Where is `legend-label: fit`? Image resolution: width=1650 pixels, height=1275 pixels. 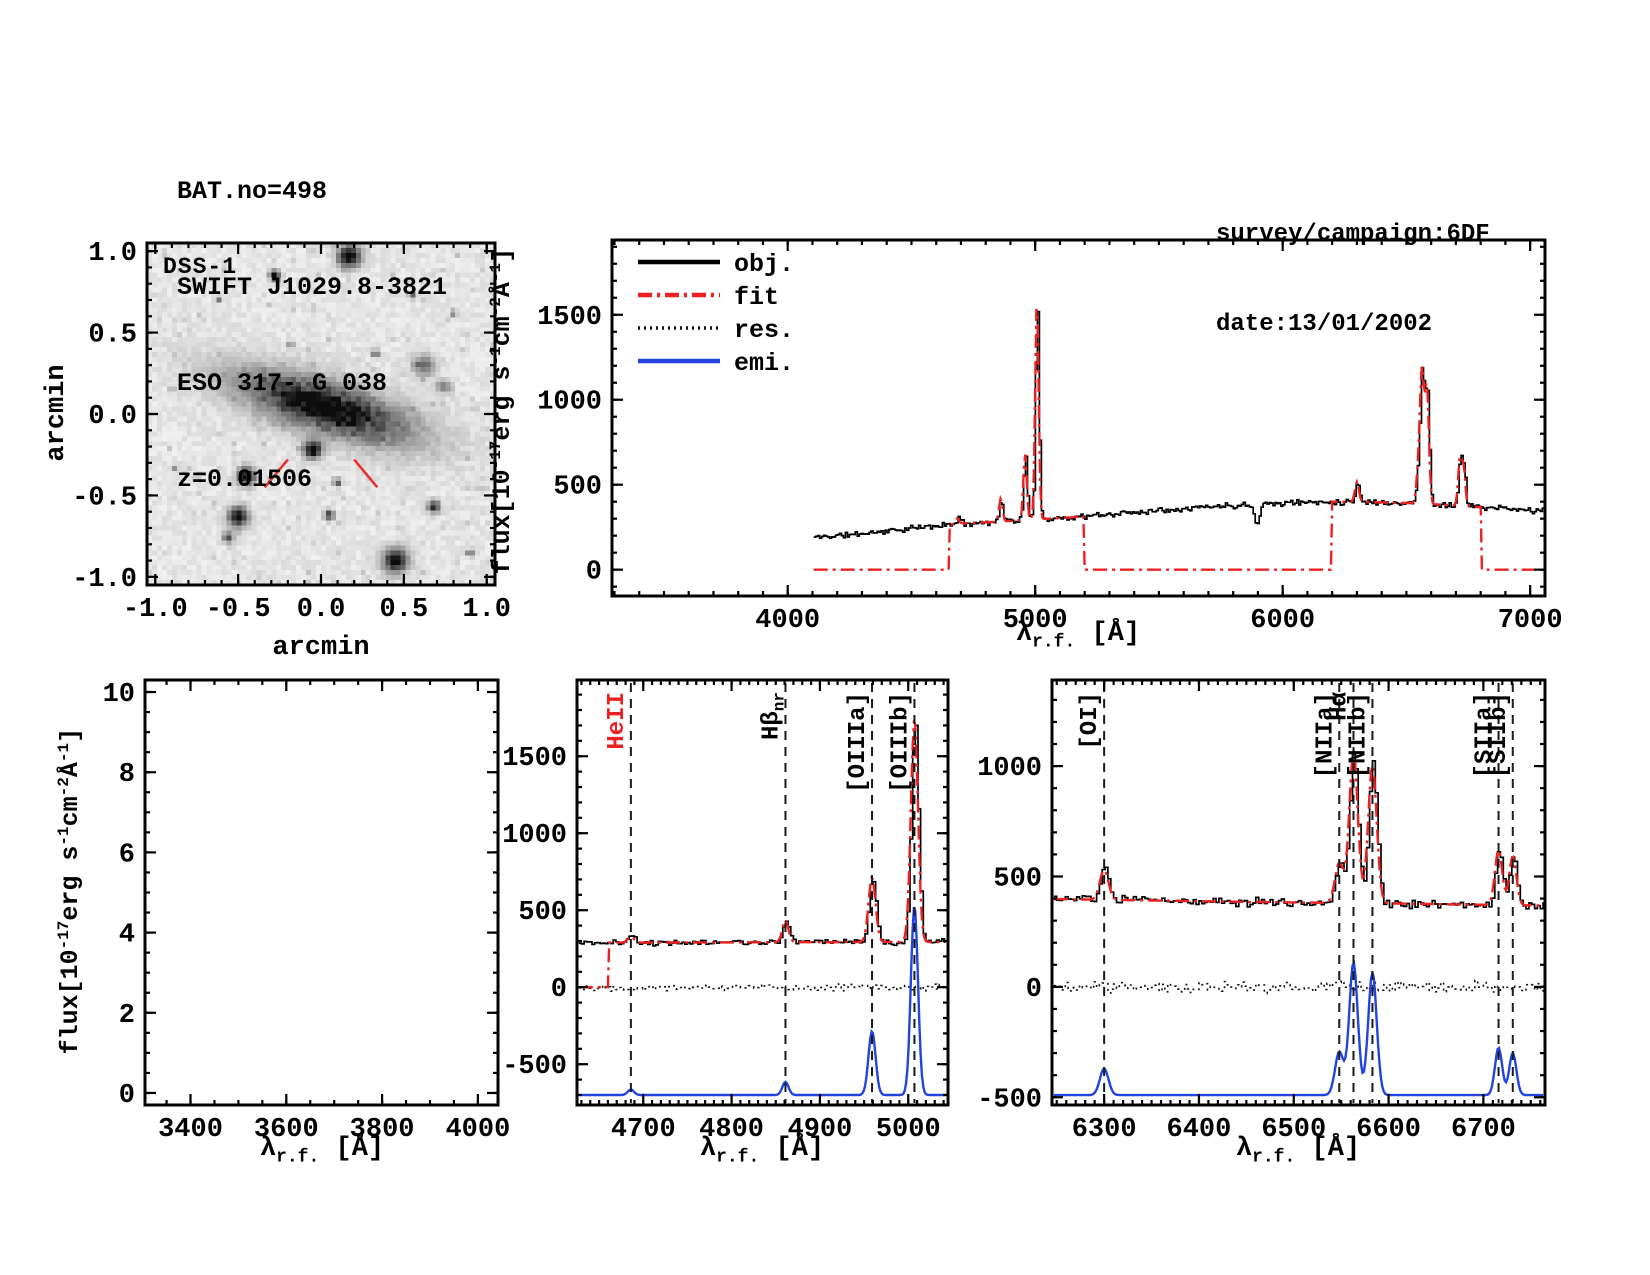
legend-label: fit is located at coordinates (756, 297).